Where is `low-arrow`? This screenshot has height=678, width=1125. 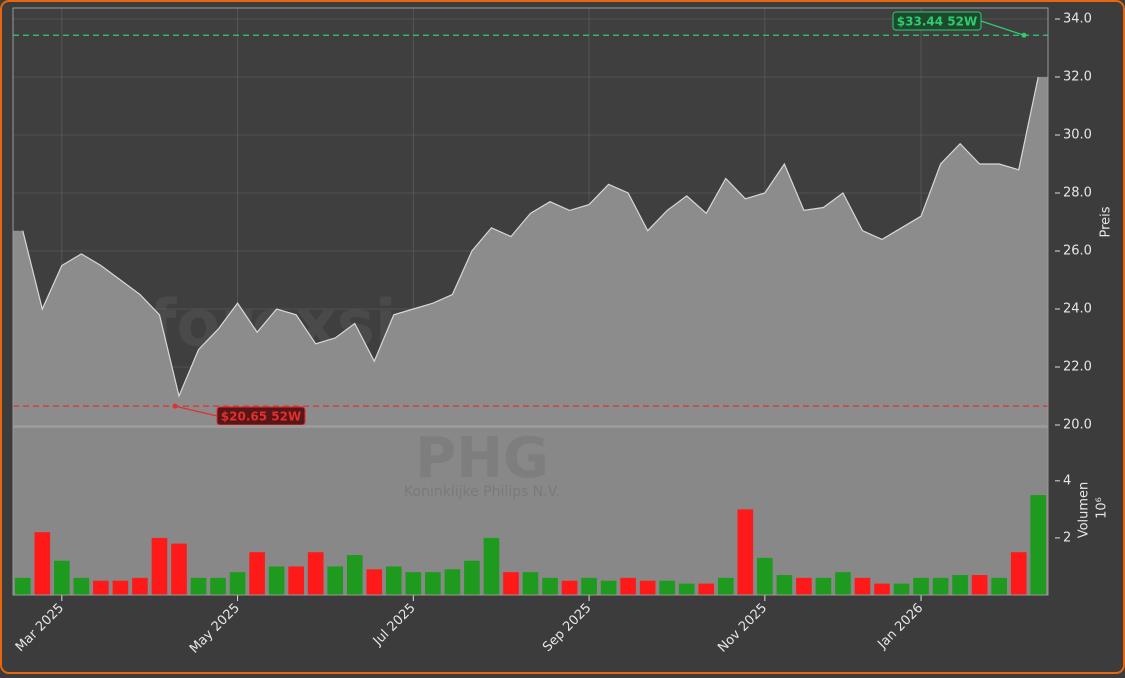 low-arrow is located at coordinates (196, 411).